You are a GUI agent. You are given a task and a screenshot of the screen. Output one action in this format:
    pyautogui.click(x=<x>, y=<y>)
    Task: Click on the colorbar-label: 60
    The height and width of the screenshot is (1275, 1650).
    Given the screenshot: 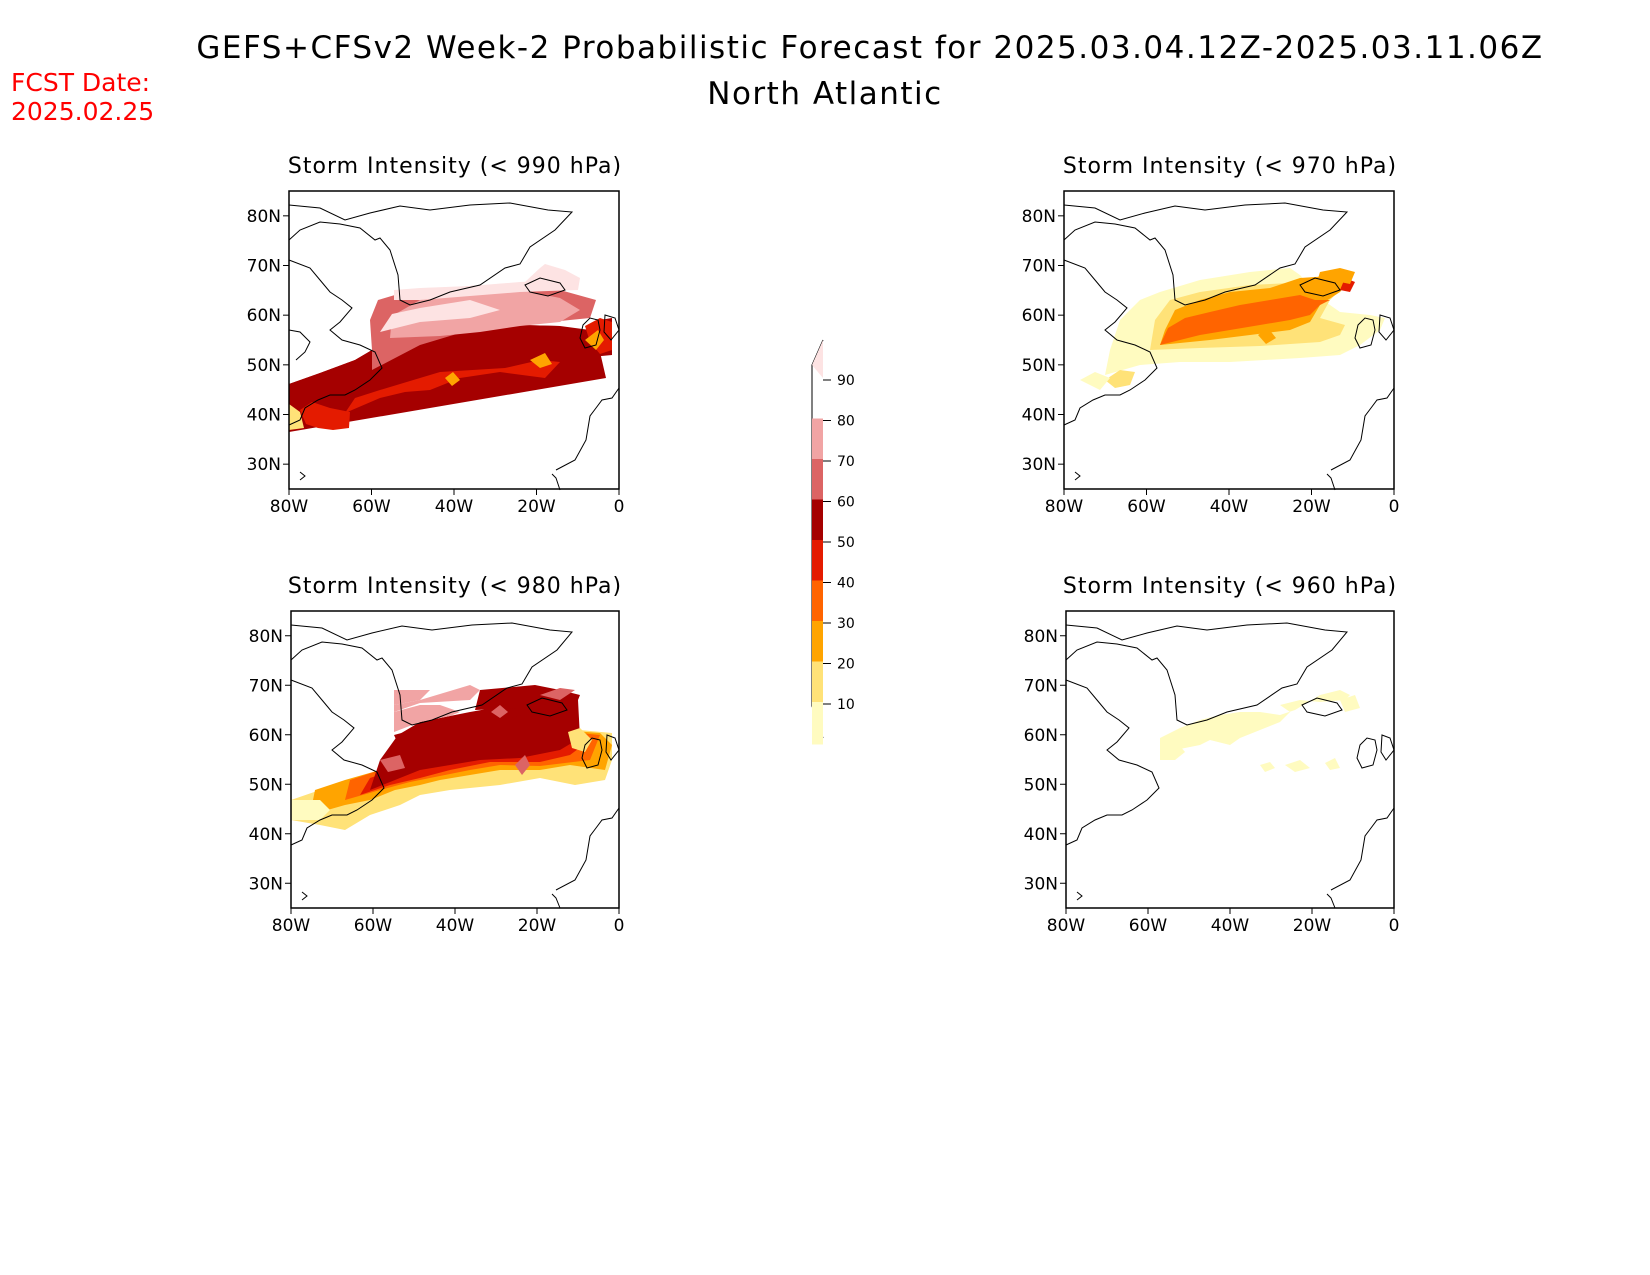 What is the action you would take?
    pyautogui.click(x=846, y=503)
    